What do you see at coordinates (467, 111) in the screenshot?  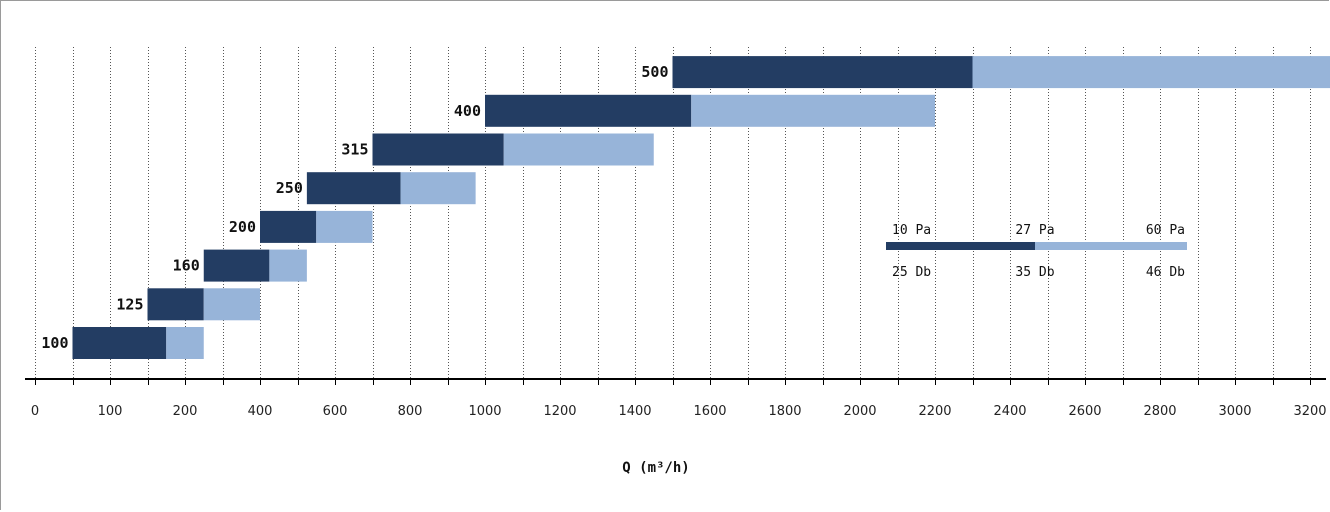 I see `bar-label-400: 400` at bounding box center [467, 111].